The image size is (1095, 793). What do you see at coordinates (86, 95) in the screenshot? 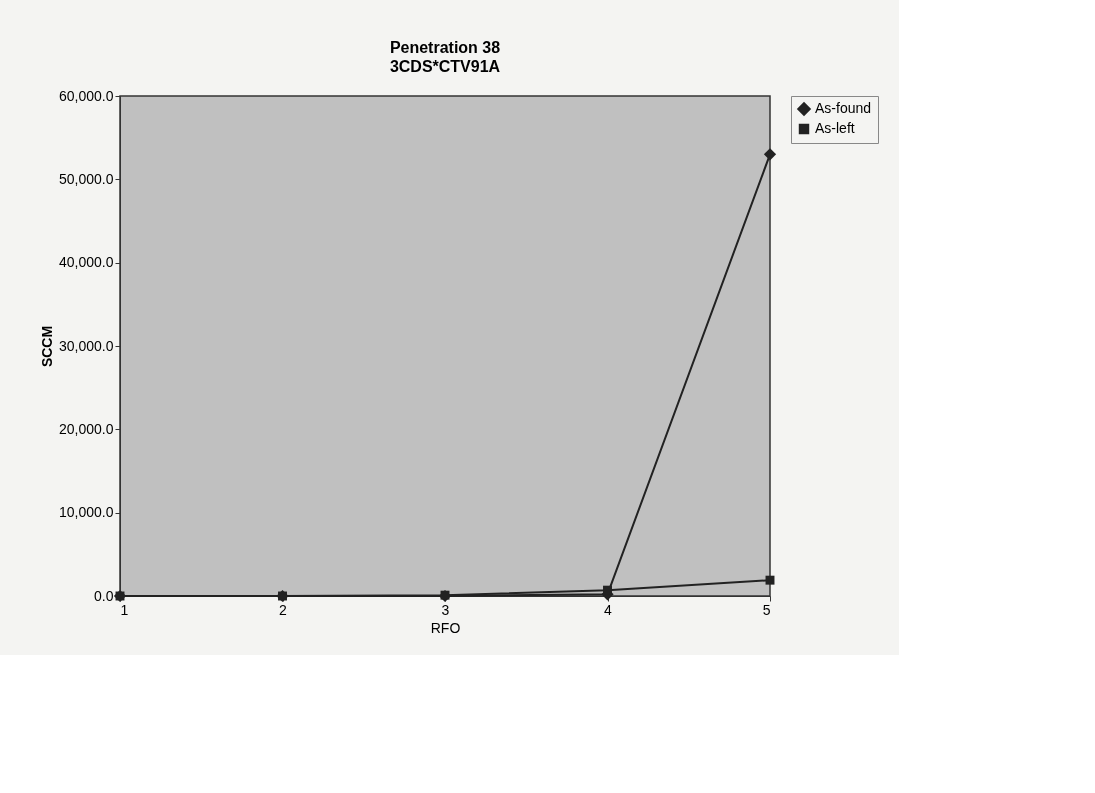
I see `y-tick-label: 60,000.0` at bounding box center [86, 95].